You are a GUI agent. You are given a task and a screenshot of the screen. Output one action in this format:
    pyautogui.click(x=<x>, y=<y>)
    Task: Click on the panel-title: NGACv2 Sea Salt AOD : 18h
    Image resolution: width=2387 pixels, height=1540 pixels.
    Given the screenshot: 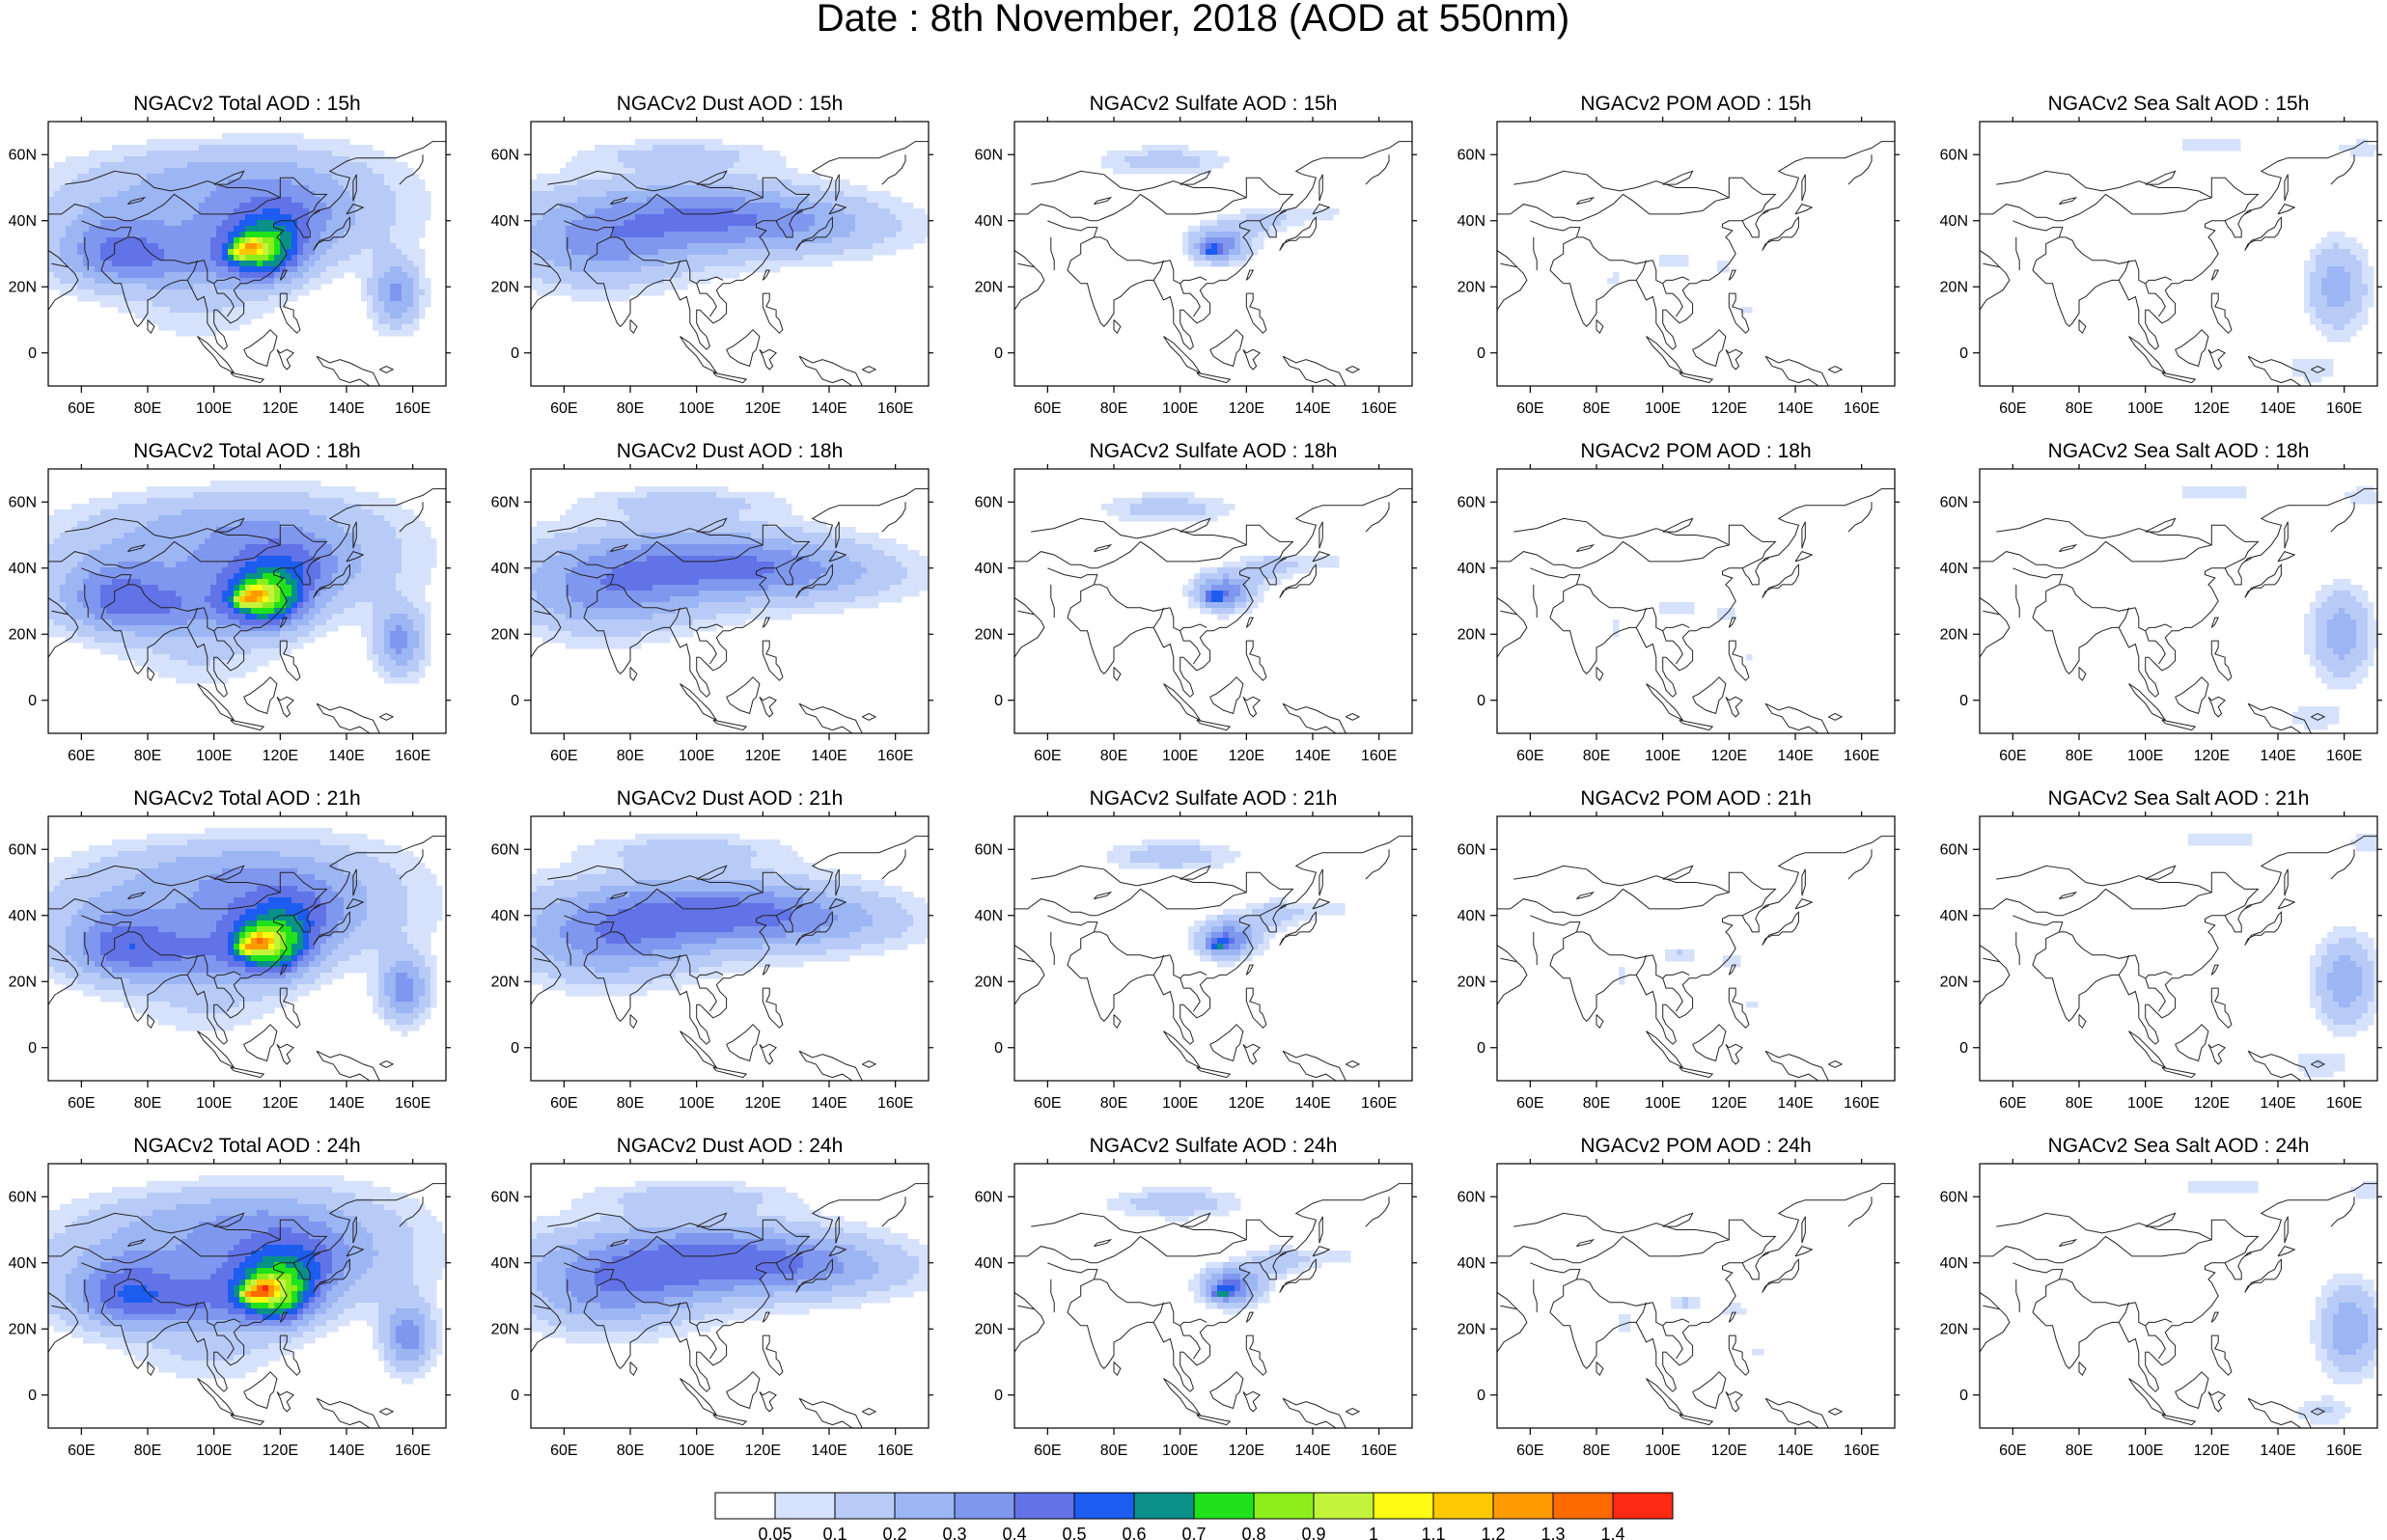 What is the action you would take?
    pyautogui.click(x=2179, y=451)
    